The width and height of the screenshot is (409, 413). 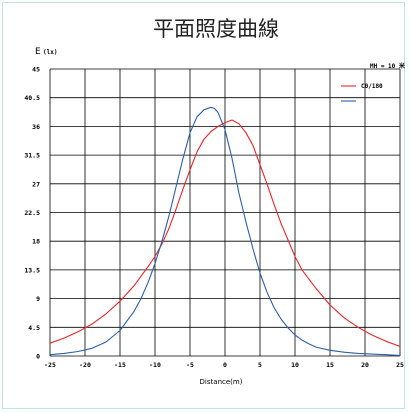 I want to click on x-axis-label: Distance(m), so click(x=221, y=382).